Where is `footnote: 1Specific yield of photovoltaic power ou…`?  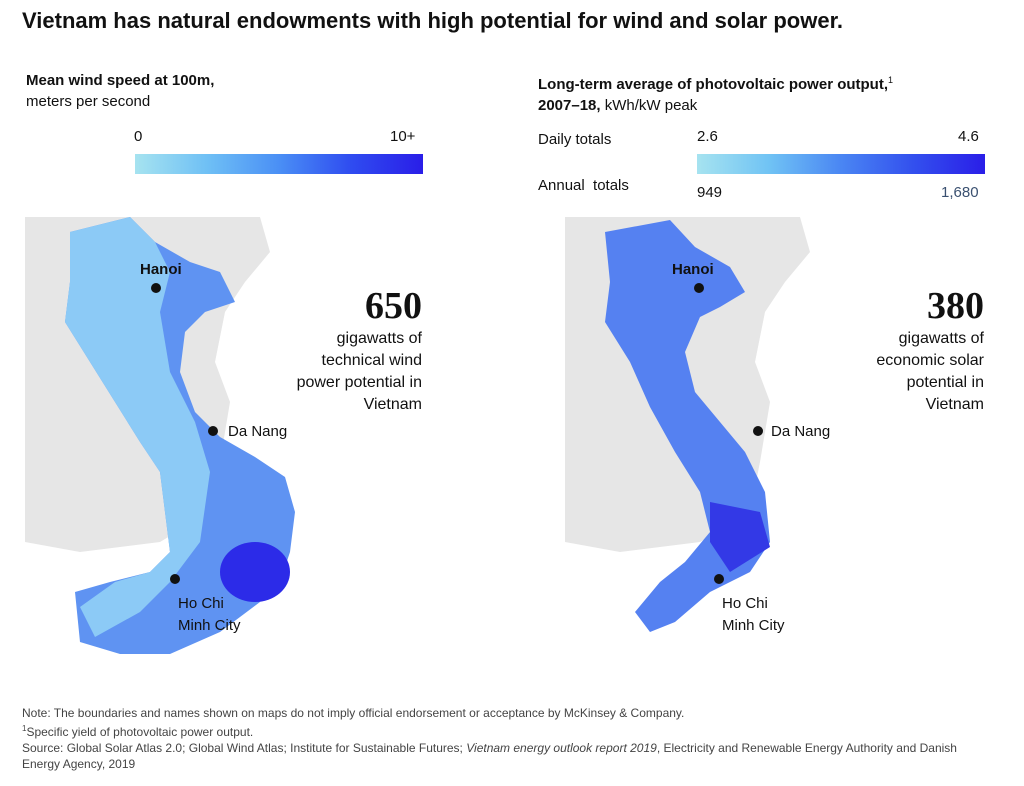
footnote: 1Specific yield of photovoltaic power ou… is located at coordinates (502, 730).